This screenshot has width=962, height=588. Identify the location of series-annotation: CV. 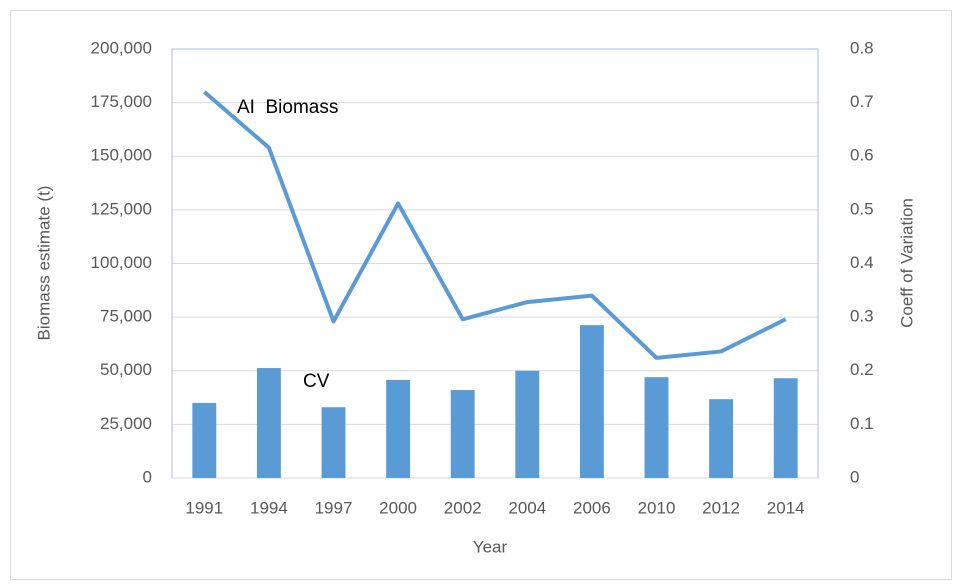
(316, 381).